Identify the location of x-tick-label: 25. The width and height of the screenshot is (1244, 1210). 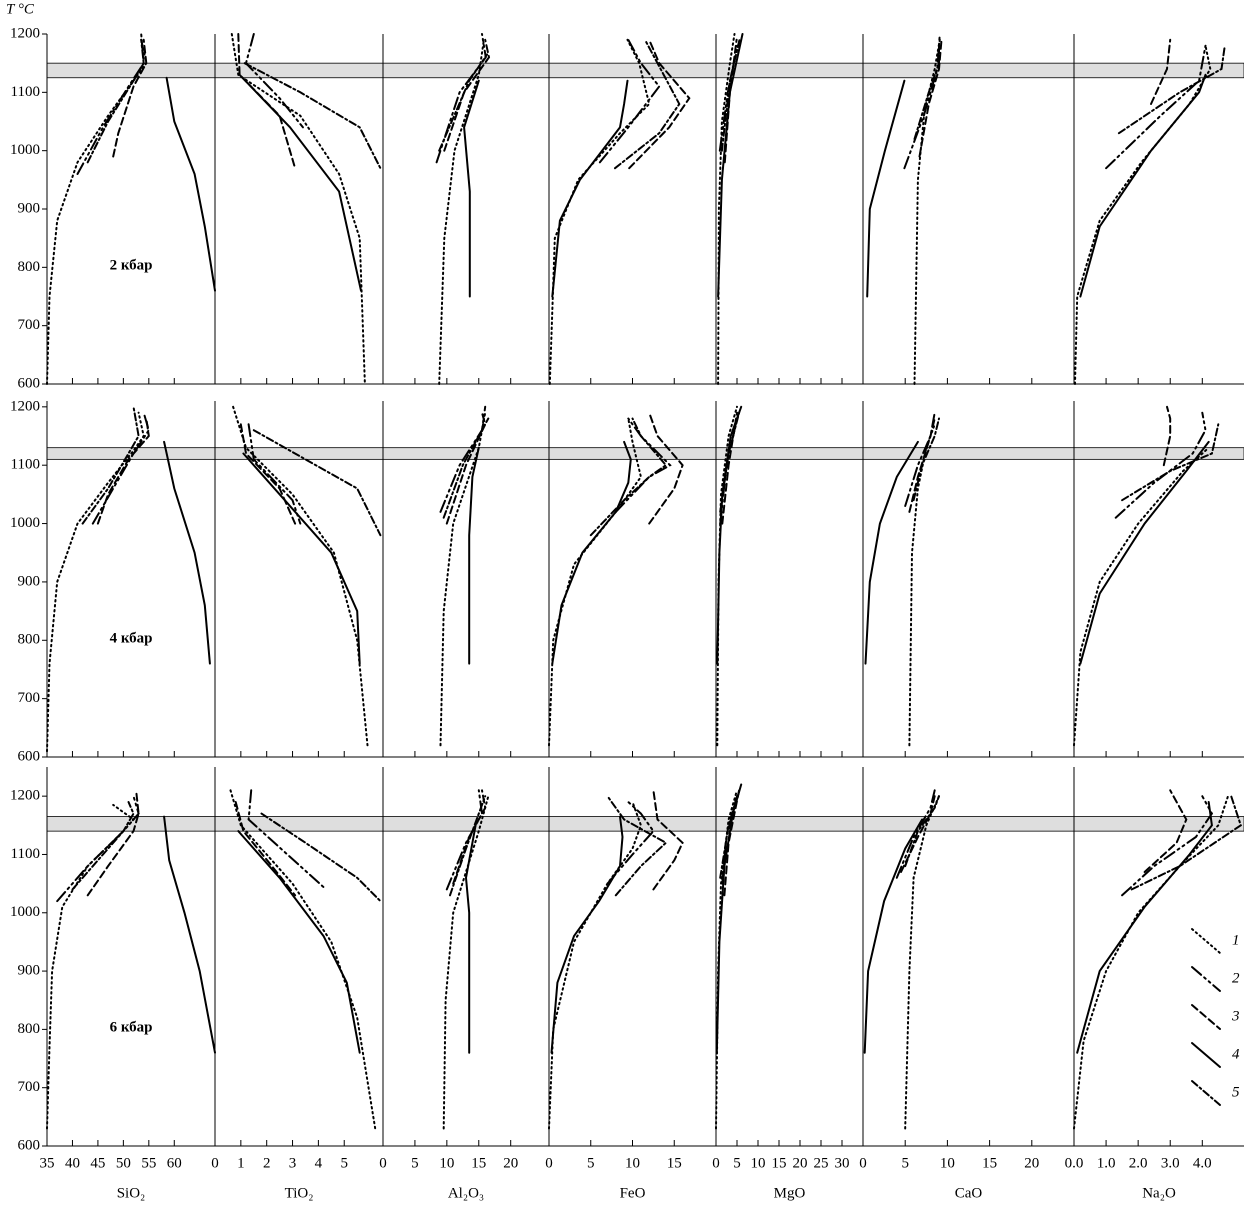
(821, 1163).